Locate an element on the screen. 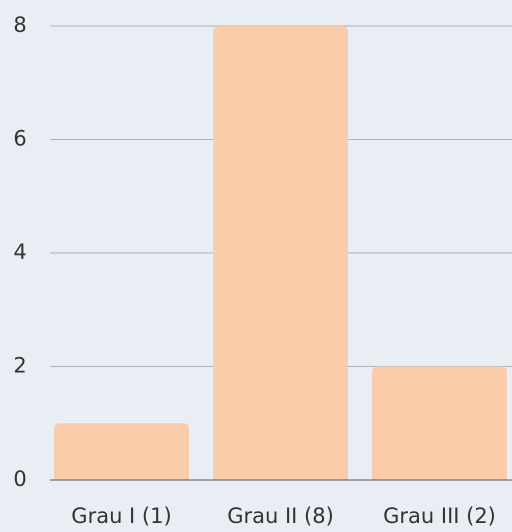 The width and height of the screenshot is (512, 532). y-tick-label: 0 is located at coordinates (19, 479).